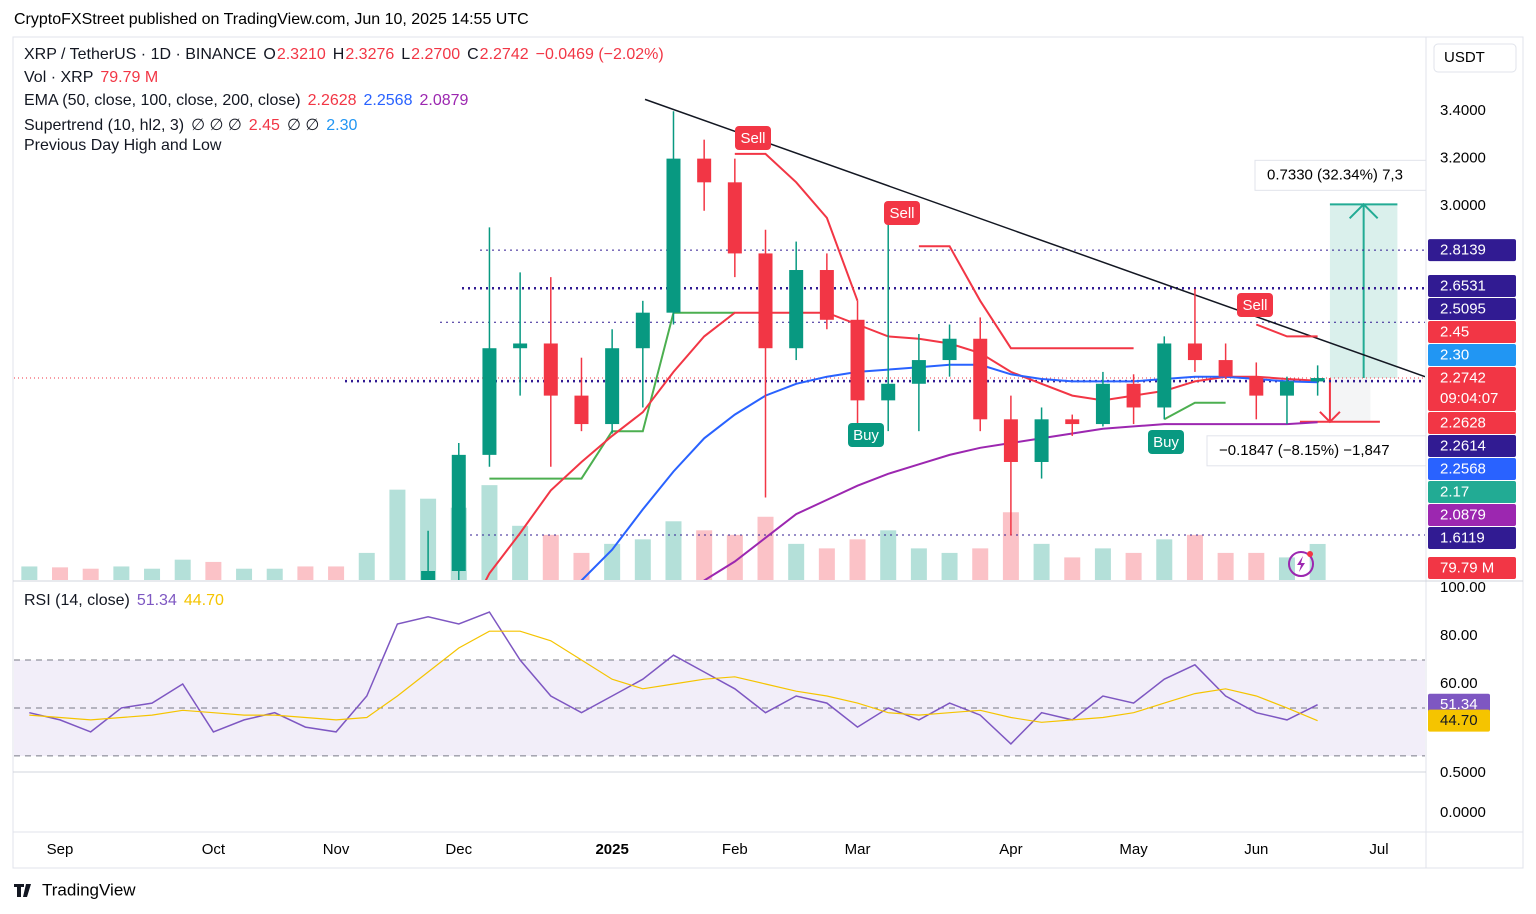  What do you see at coordinates (156, 600) in the screenshot?
I see `rsi-value: 51.34` at bounding box center [156, 600].